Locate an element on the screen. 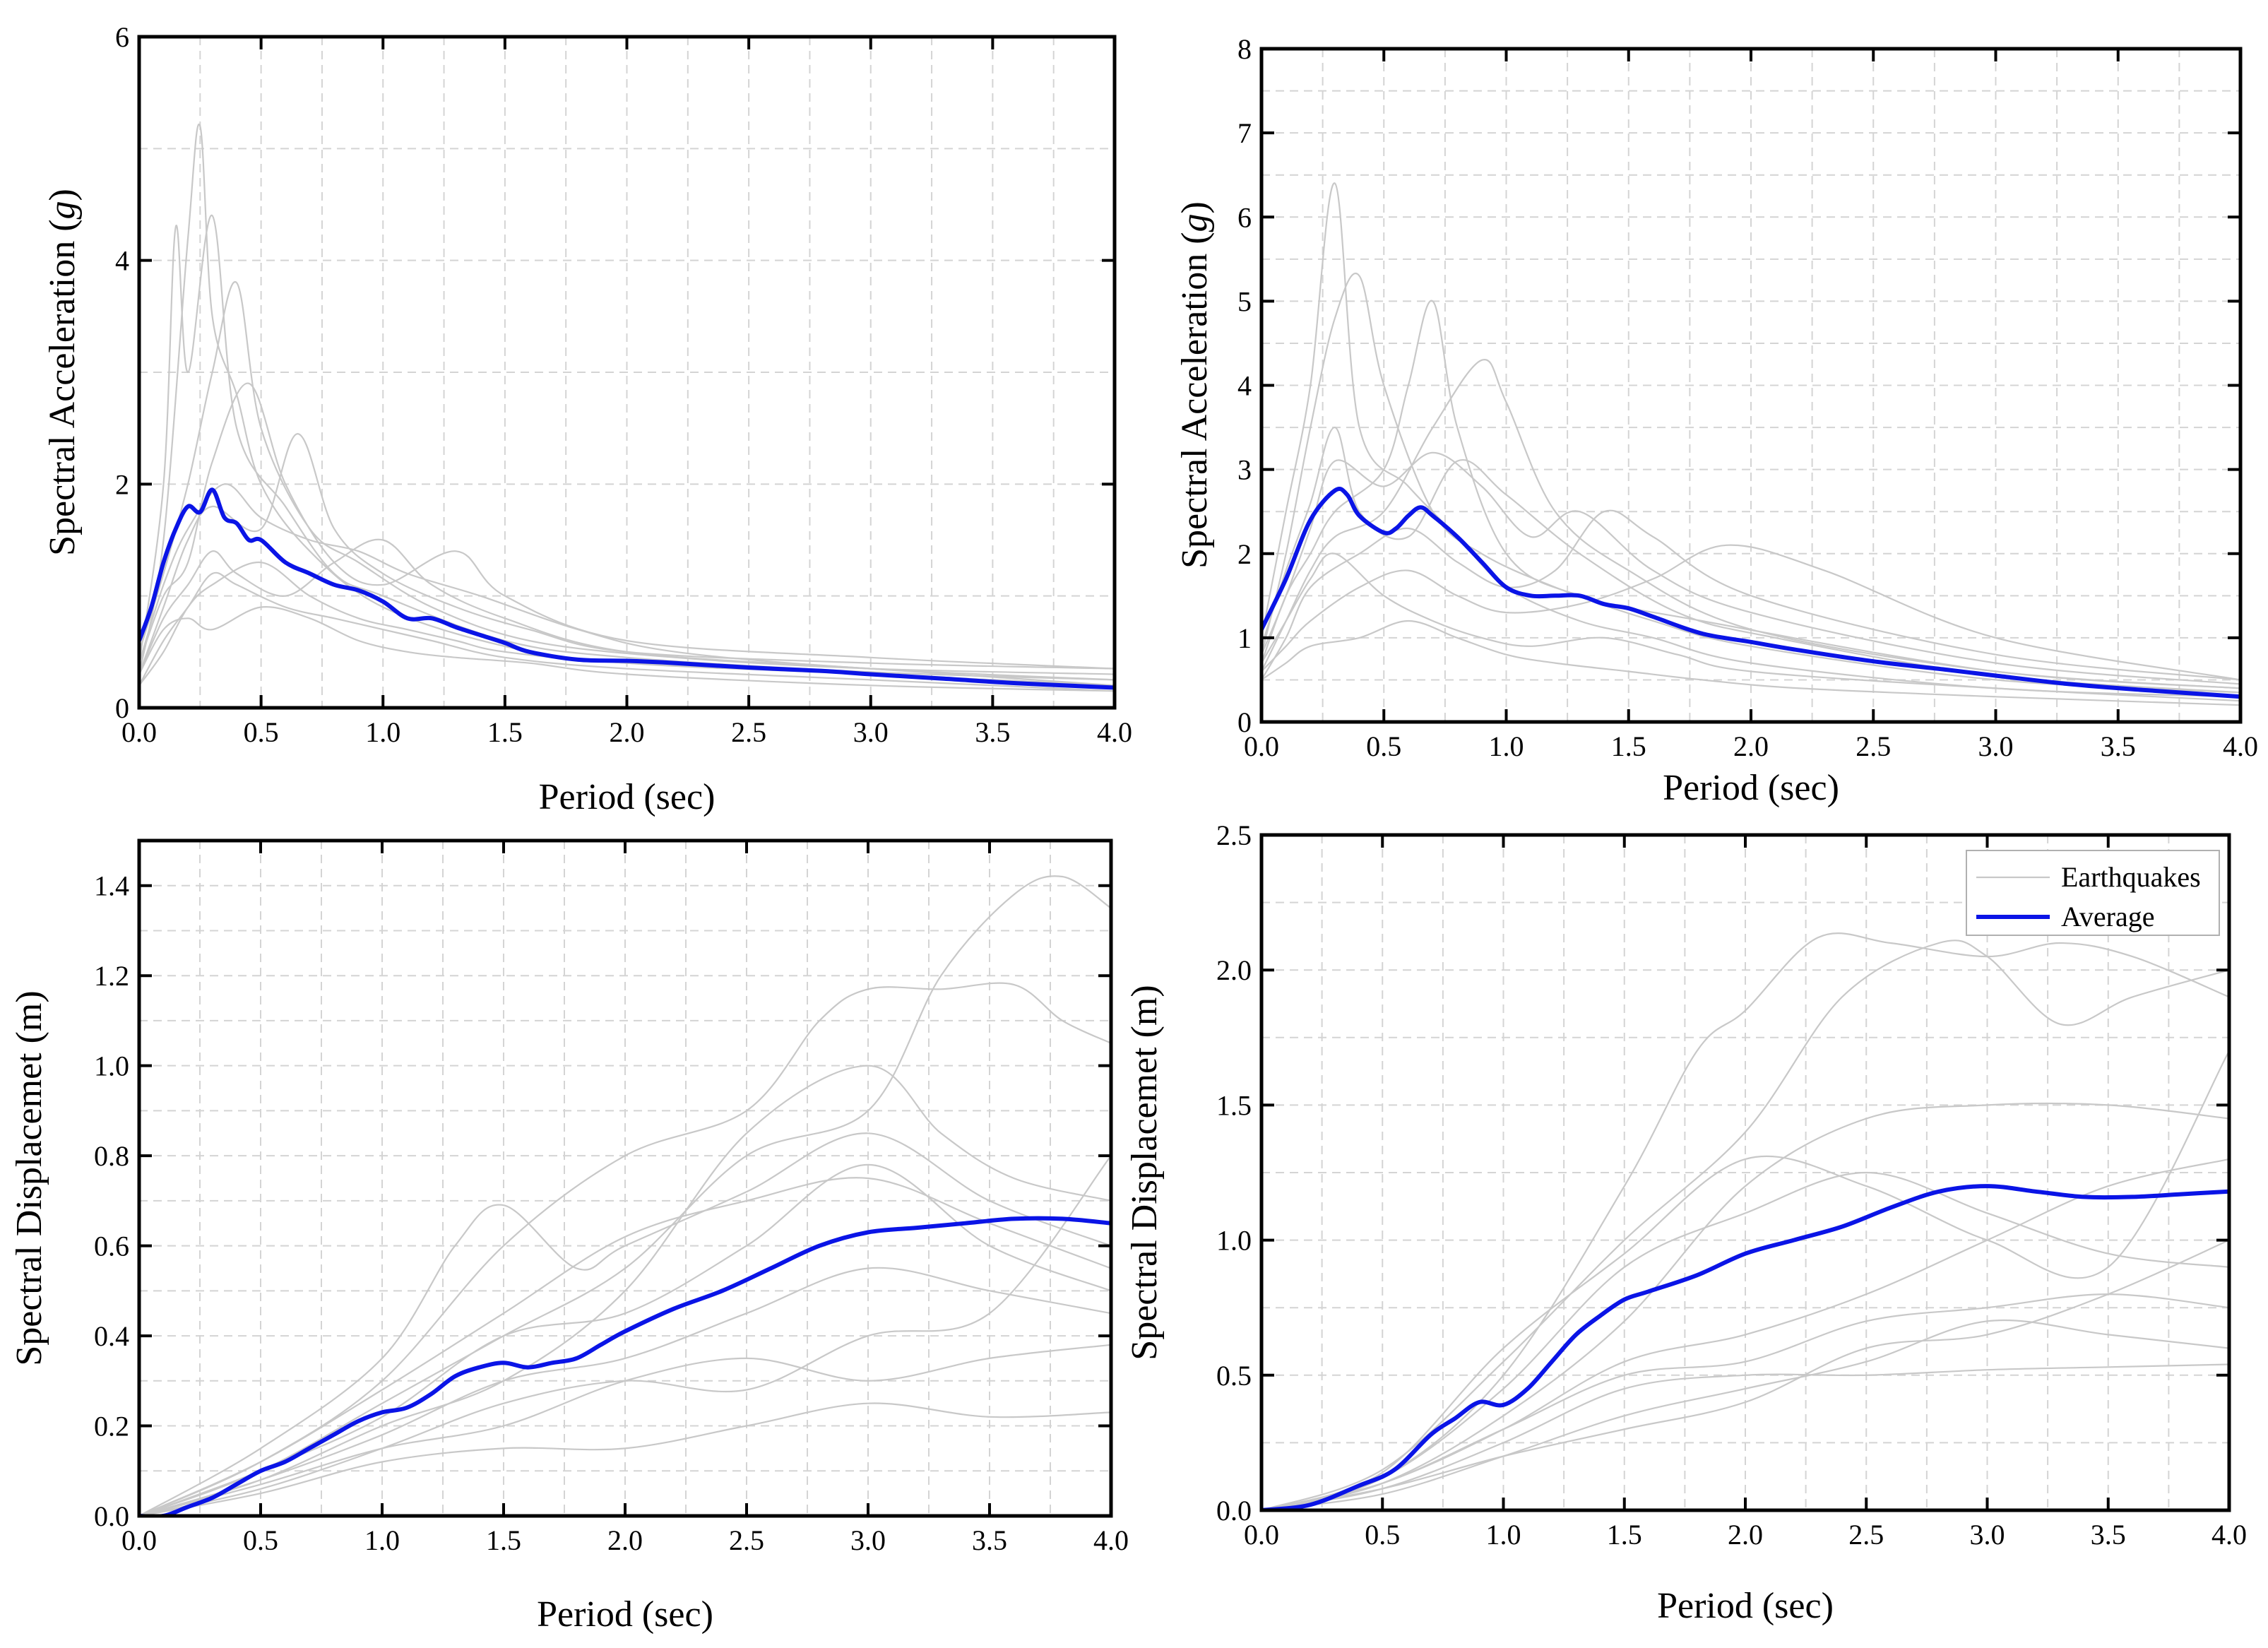 Image resolution: width=2268 pixels, height=1648 pixels. y-tick-label: 0.8 is located at coordinates (111, 1156).